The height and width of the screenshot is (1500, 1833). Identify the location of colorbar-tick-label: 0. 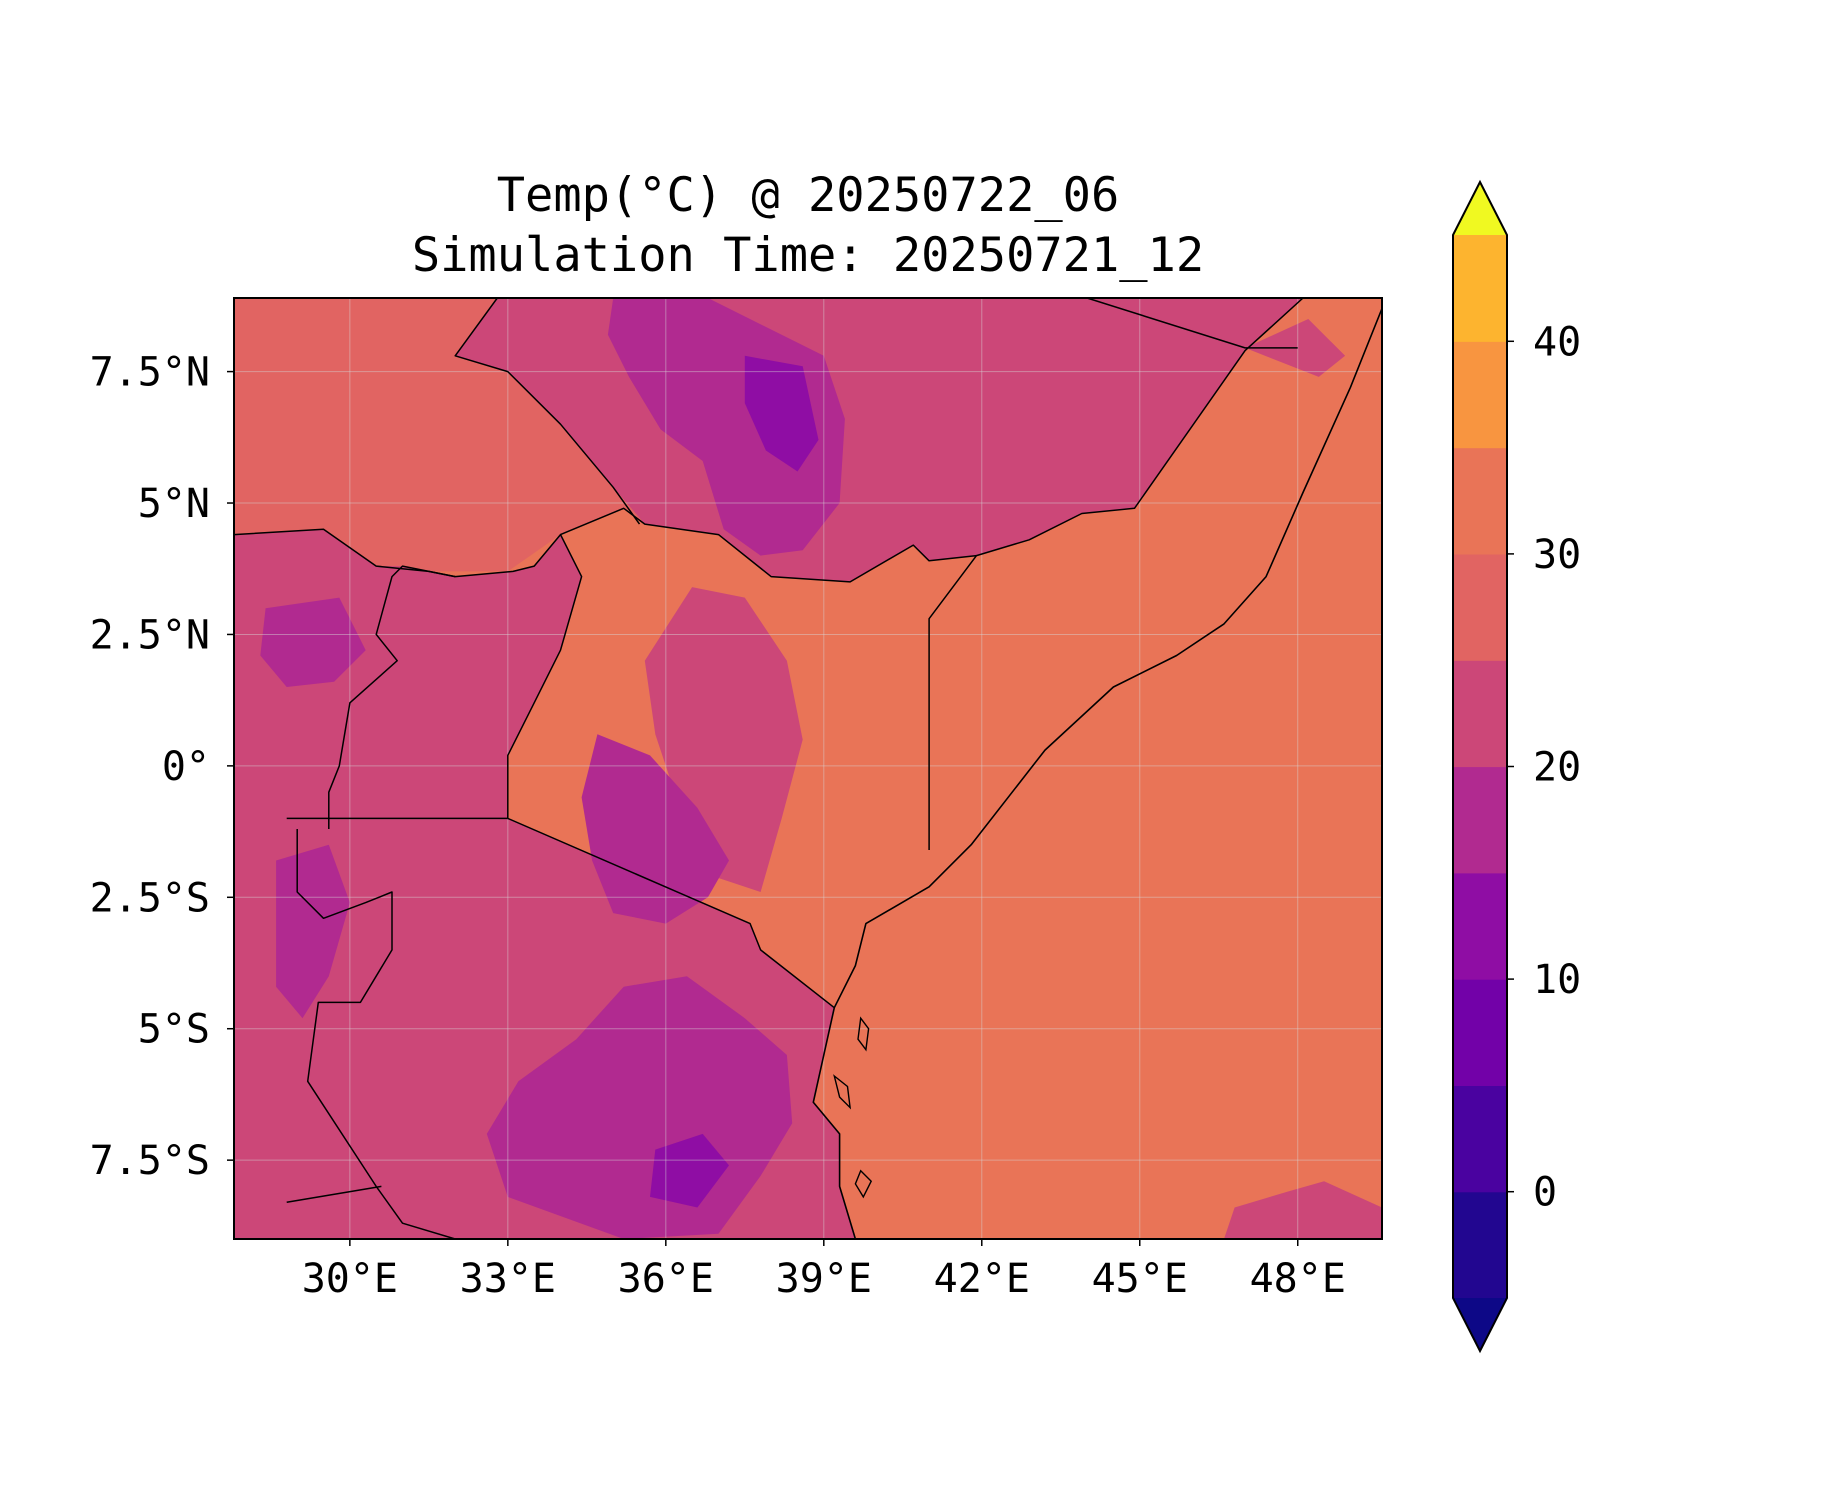
(1545, 1193).